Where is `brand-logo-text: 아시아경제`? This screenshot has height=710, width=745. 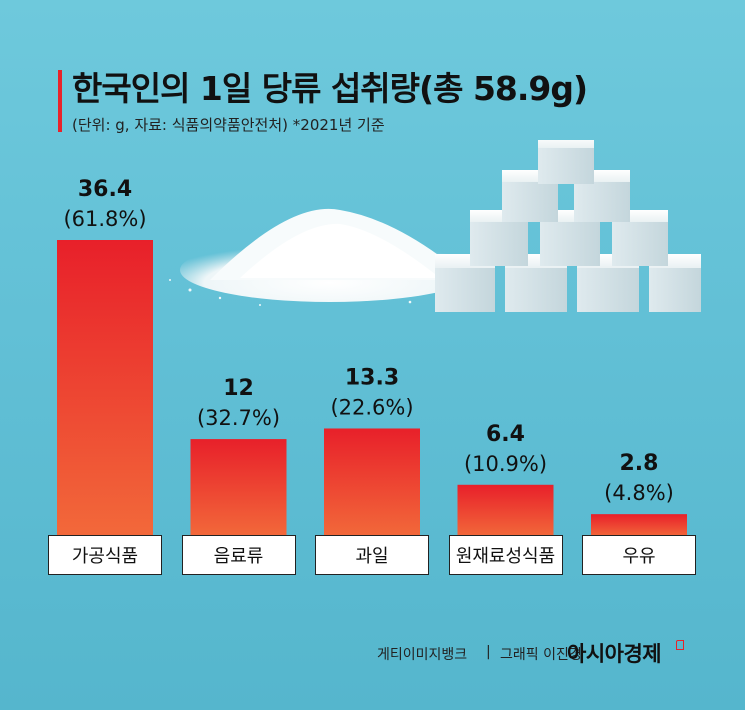 brand-logo-text: 아시아경제 is located at coordinates (614, 654).